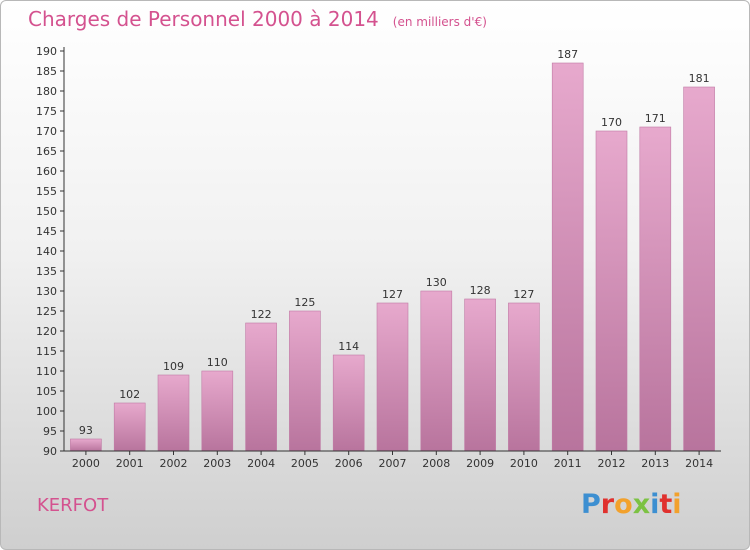 The image size is (750, 550). What do you see at coordinates (607, 504) in the screenshot?
I see `logo-letter: r` at bounding box center [607, 504].